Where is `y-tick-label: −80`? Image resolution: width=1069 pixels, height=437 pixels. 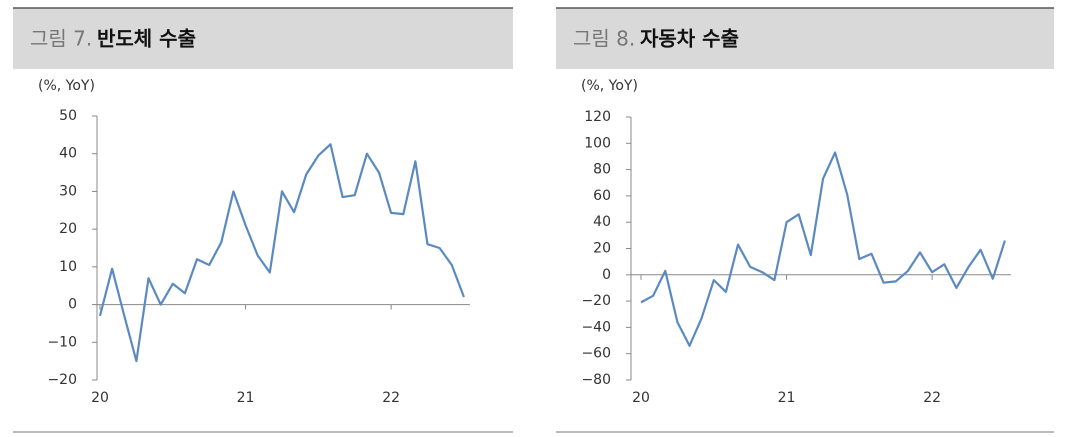 y-tick-label: −80 is located at coordinates (596, 380).